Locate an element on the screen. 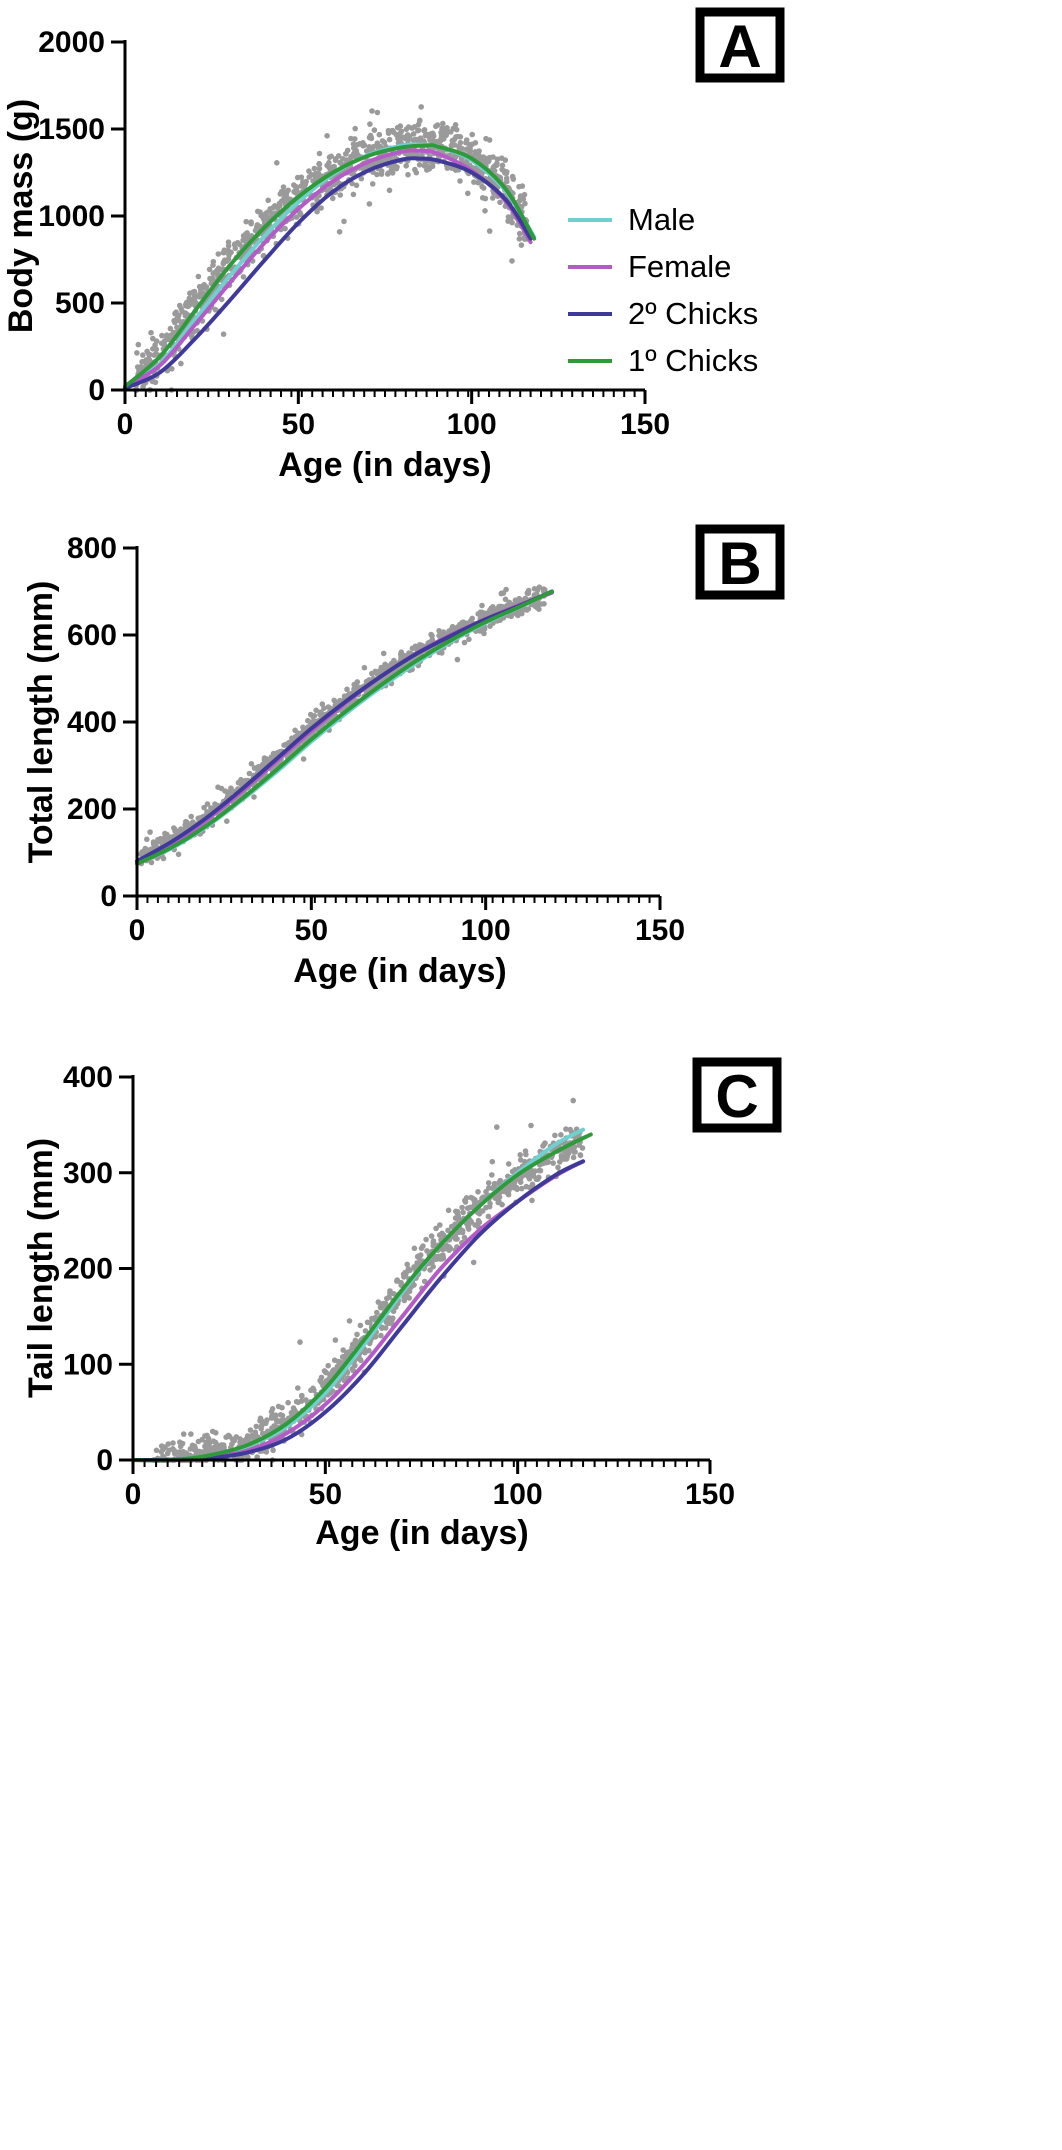  legend-label-1-chicks: 1º Chicks is located at coordinates (693, 360).